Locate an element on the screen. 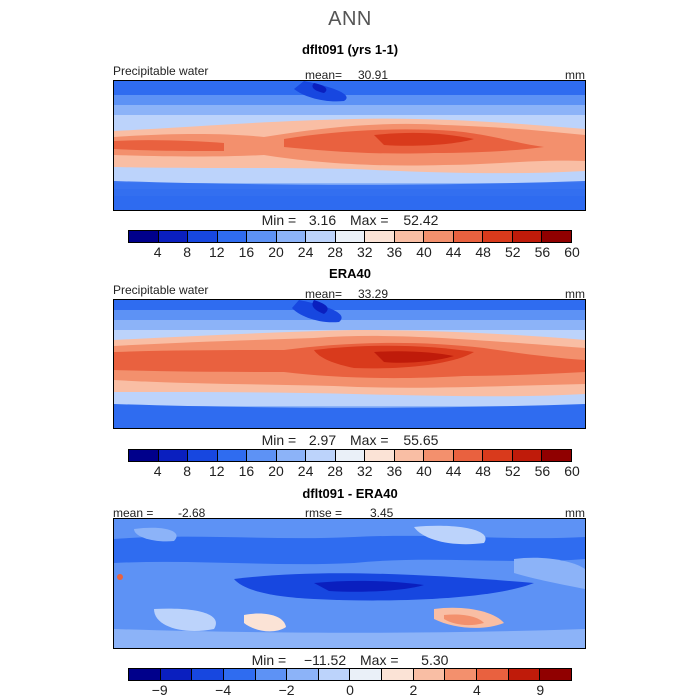 Image resolution: width=700 pixels, height=700 pixels. panel-1-units: mm is located at coordinates (575, 75).